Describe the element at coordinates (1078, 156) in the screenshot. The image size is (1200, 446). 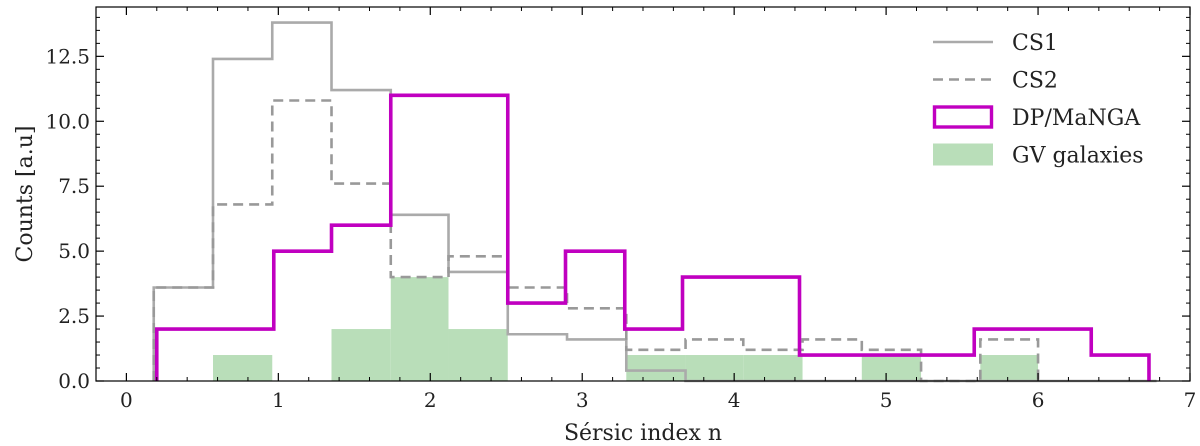
I see `legend-label-gv-galaxies: GV galaxies` at that location.